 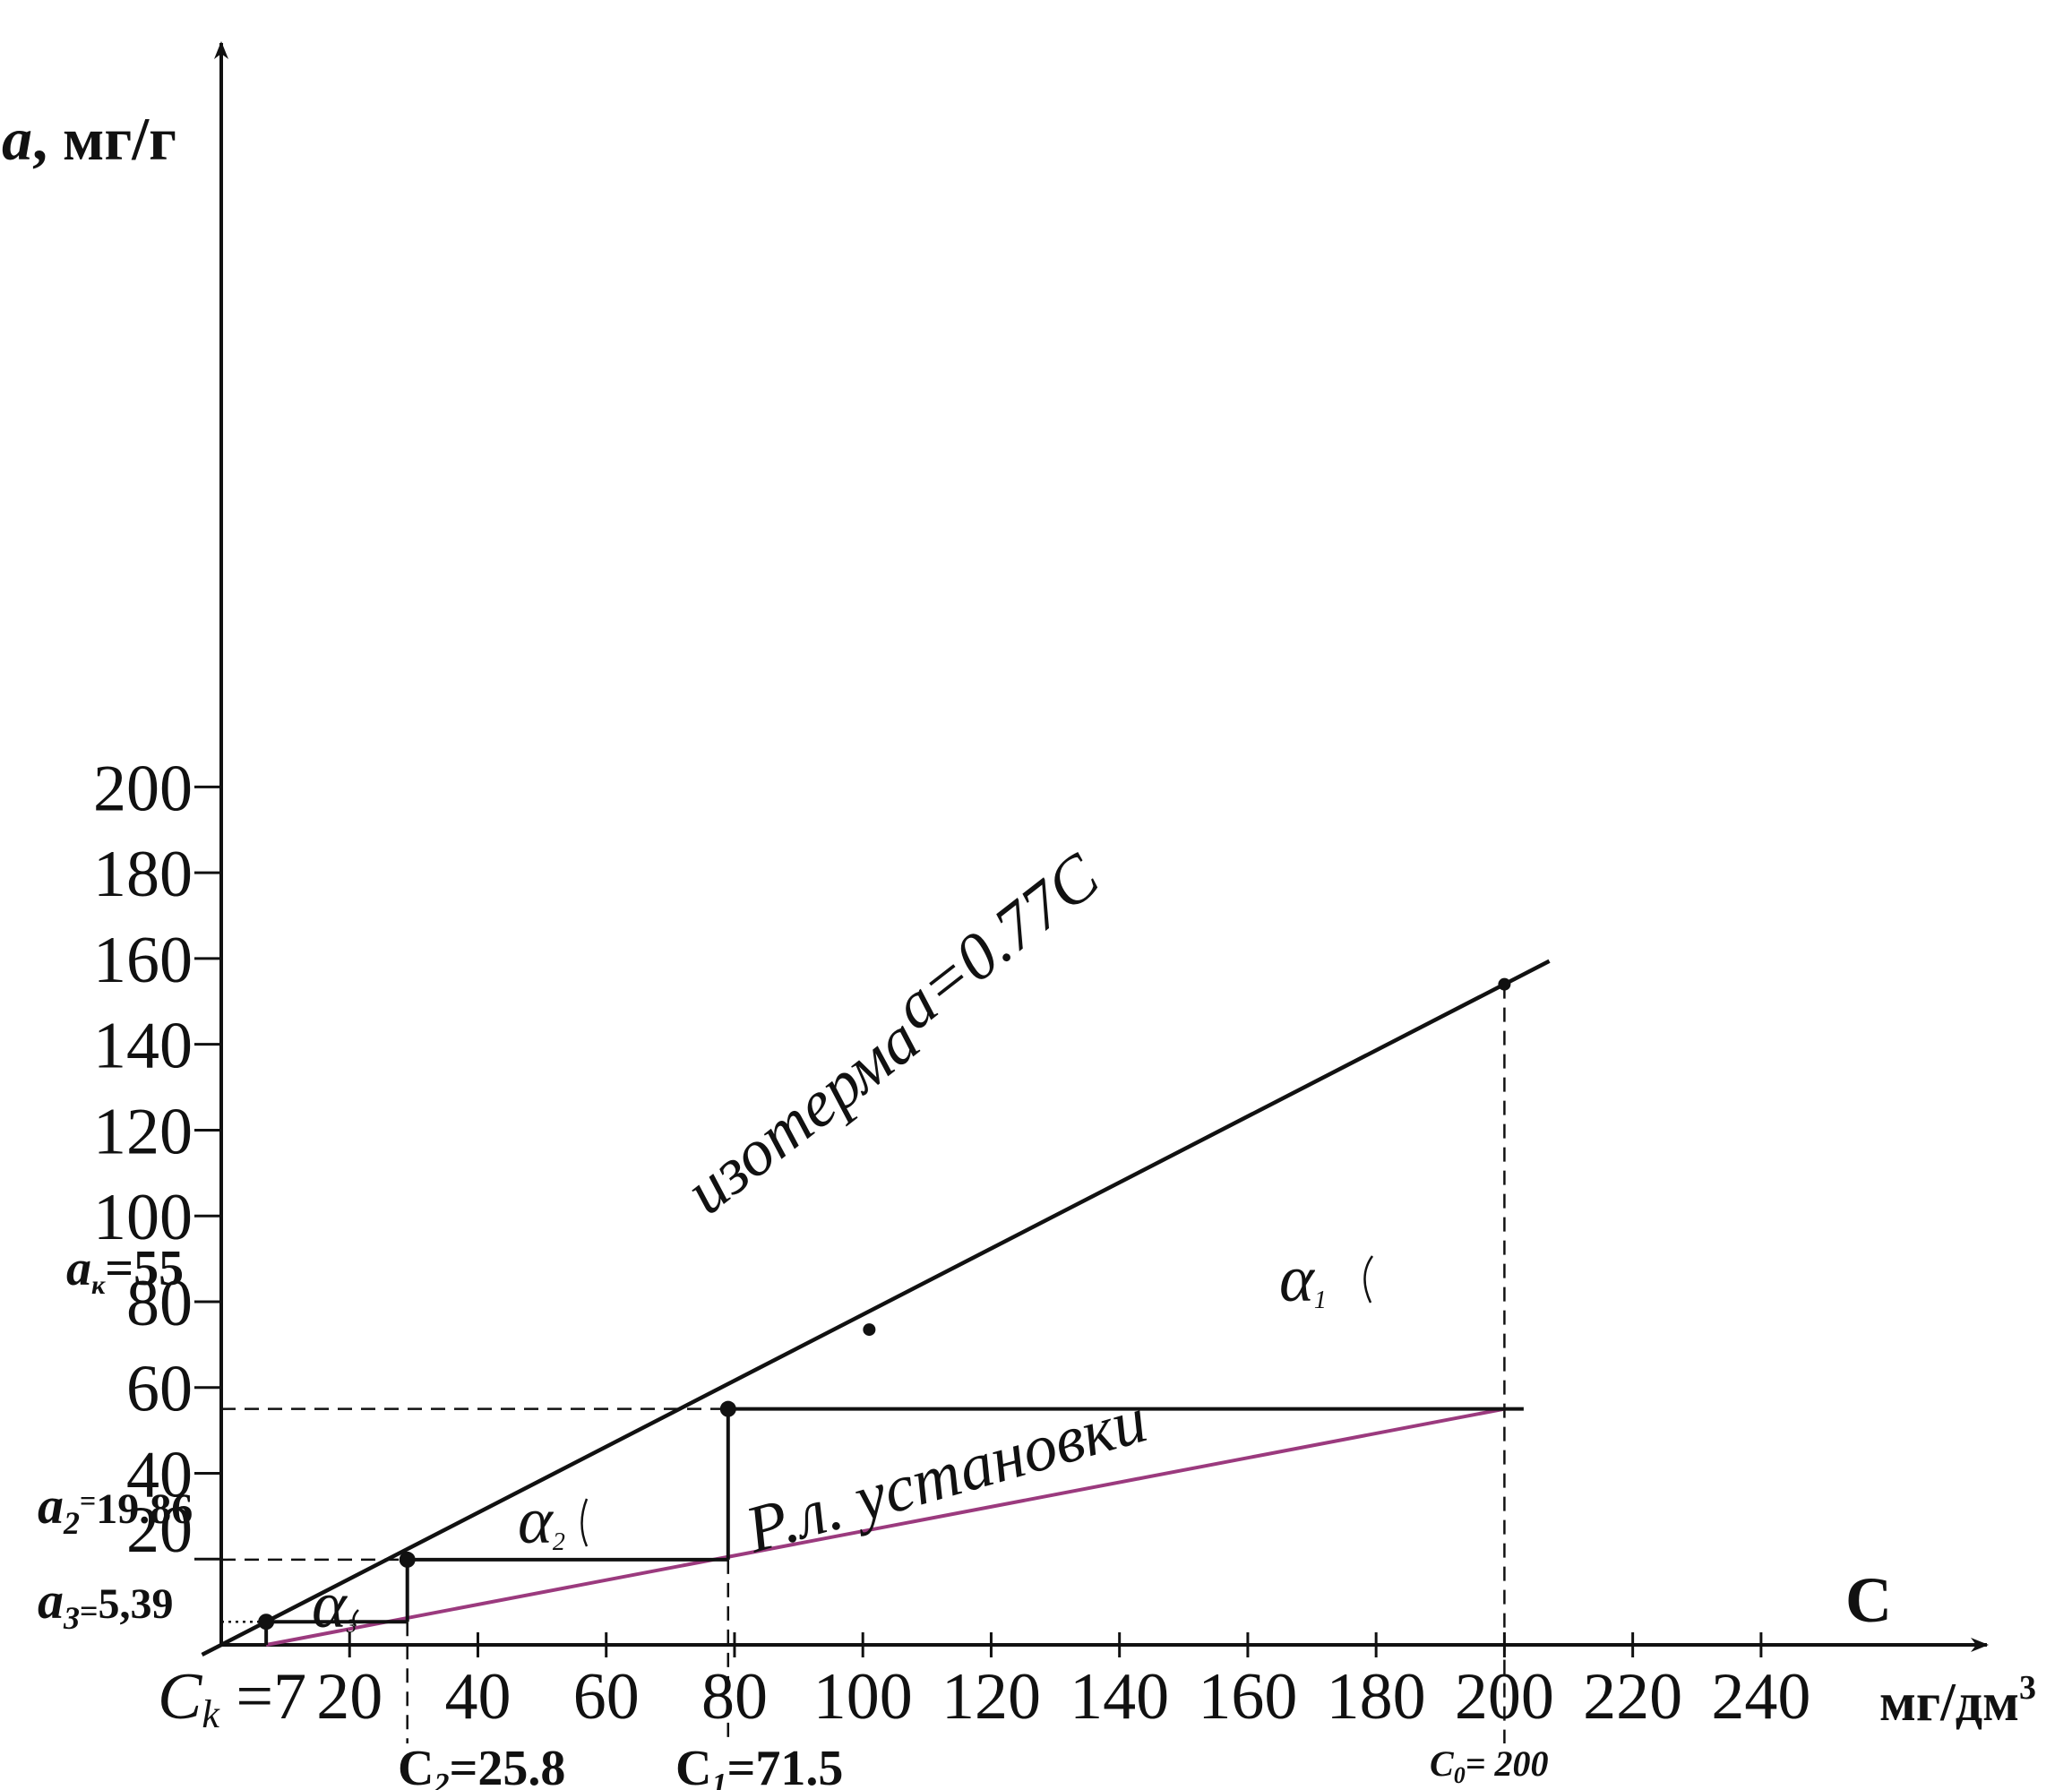 I want to click on x-tick-label: 140, so click(x=1120, y=1697).